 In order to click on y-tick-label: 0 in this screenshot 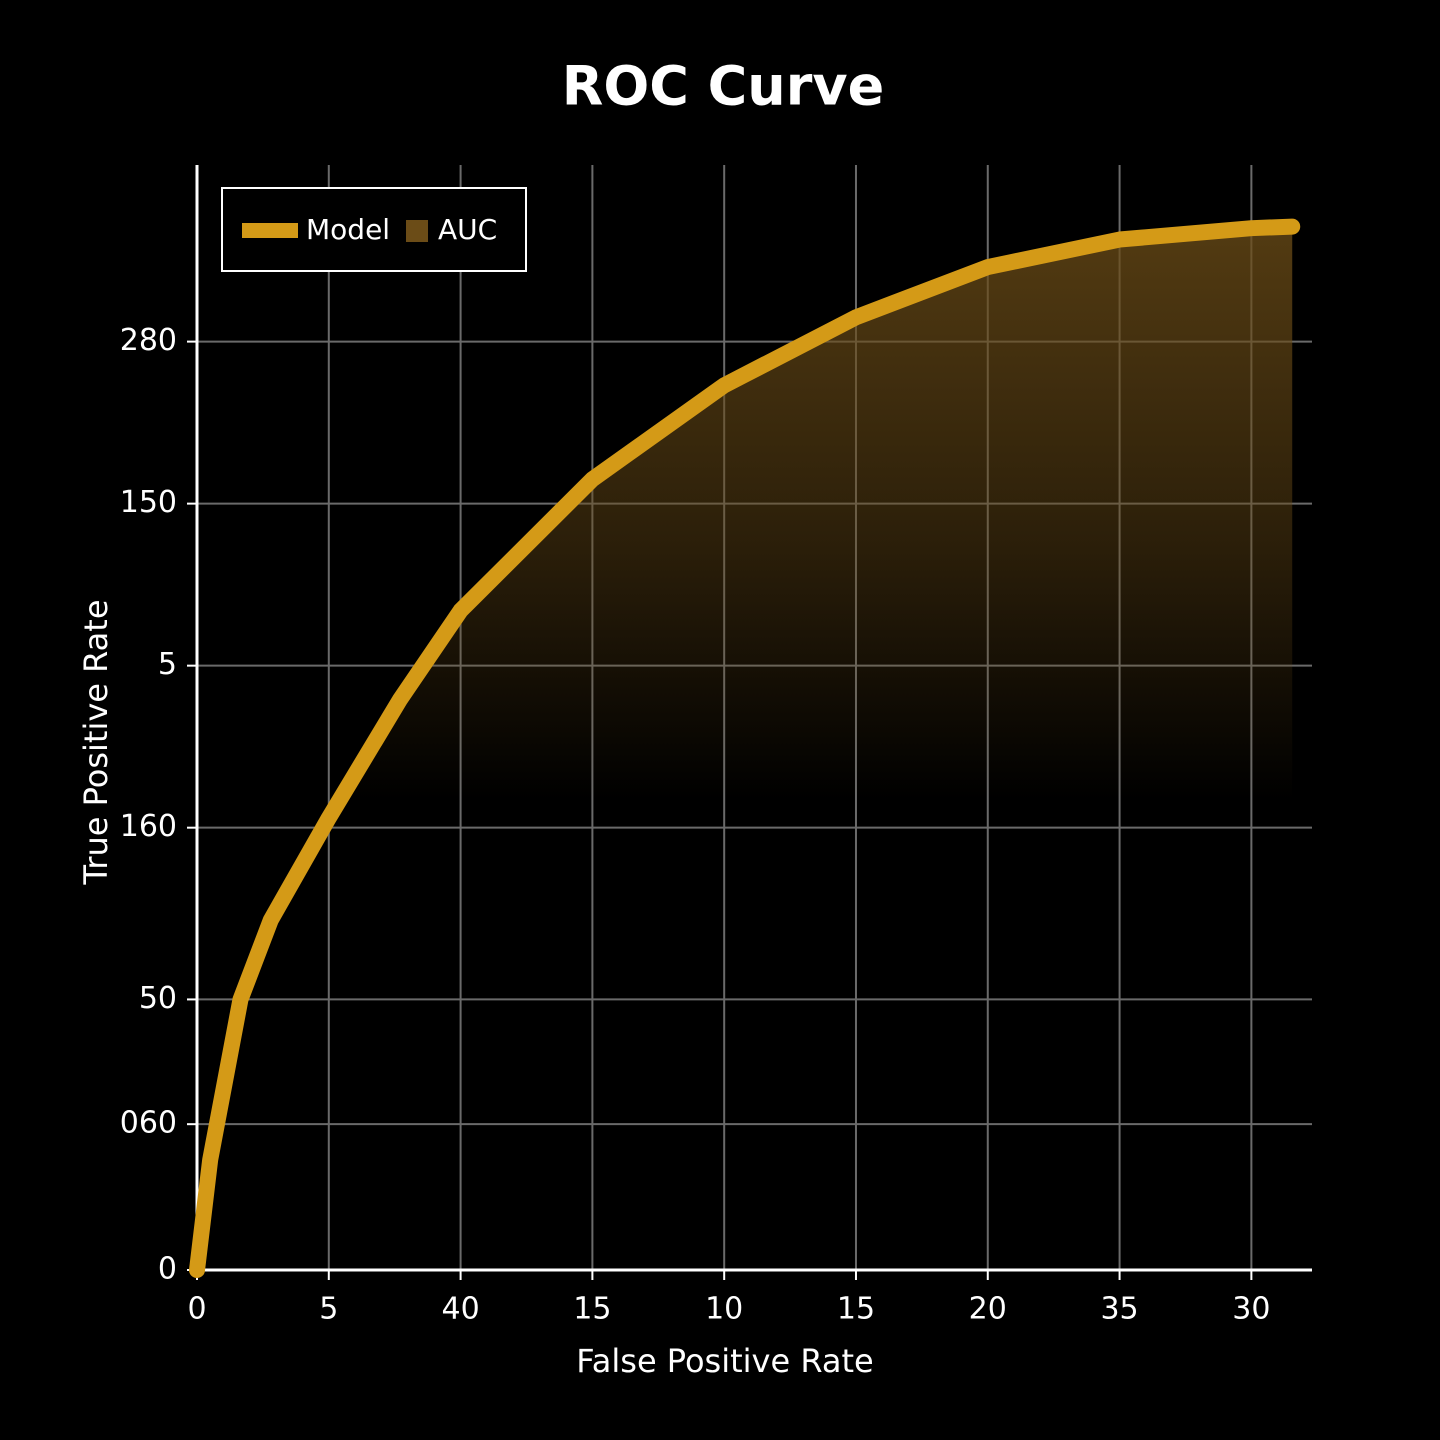, I will do `click(167, 1269)`.